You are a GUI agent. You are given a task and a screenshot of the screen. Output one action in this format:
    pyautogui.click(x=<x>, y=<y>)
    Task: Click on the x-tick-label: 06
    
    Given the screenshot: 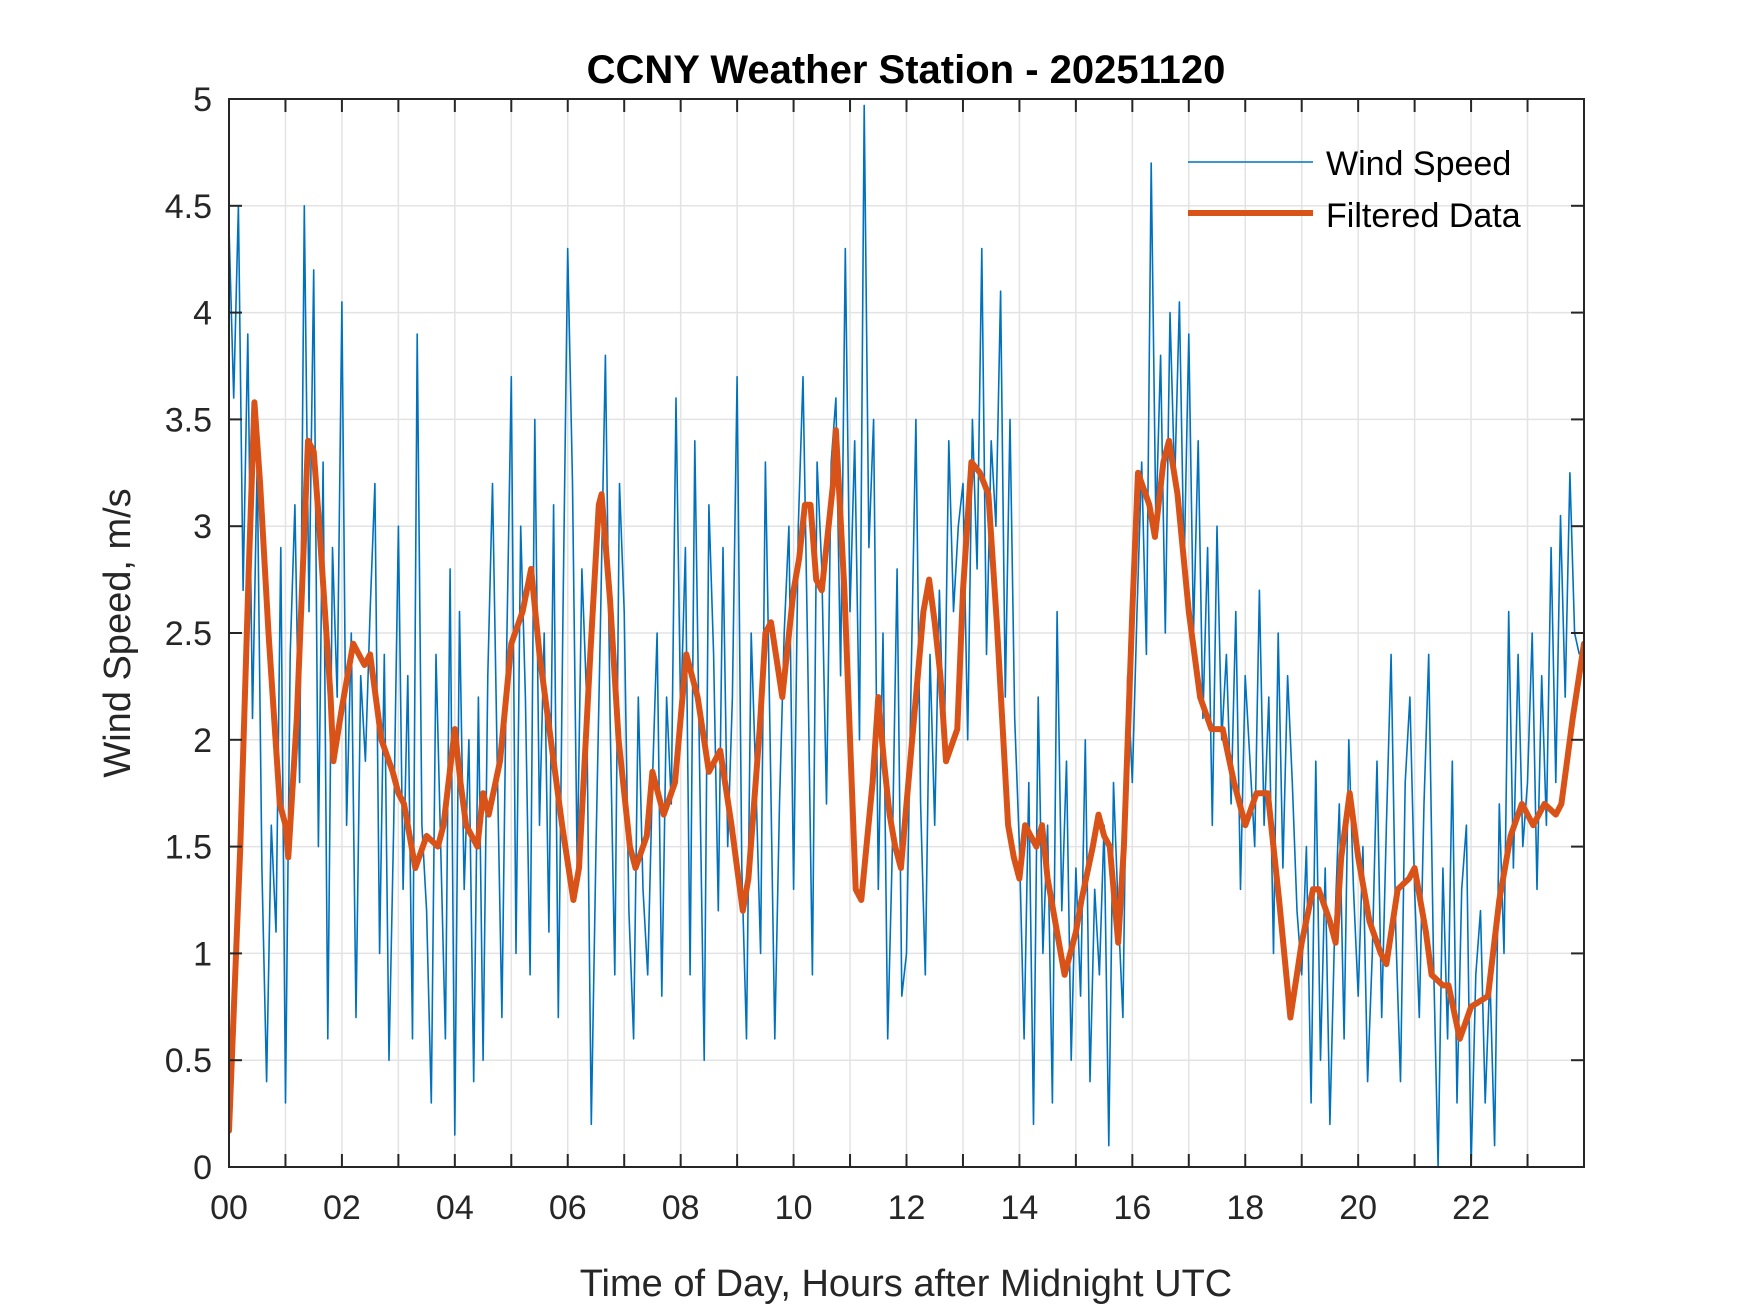 What is the action you would take?
    pyautogui.click(x=568, y=1208)
    